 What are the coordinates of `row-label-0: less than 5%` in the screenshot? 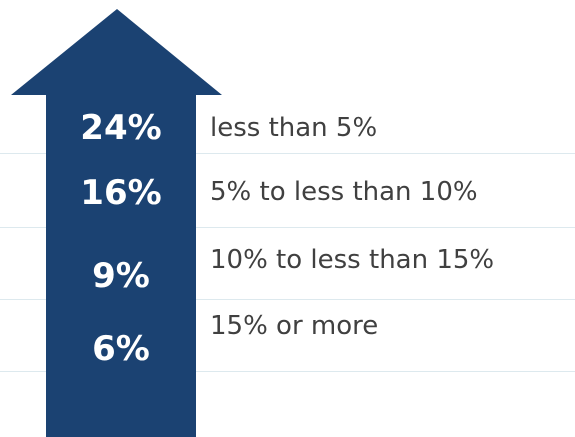 It's located at (294, 128).